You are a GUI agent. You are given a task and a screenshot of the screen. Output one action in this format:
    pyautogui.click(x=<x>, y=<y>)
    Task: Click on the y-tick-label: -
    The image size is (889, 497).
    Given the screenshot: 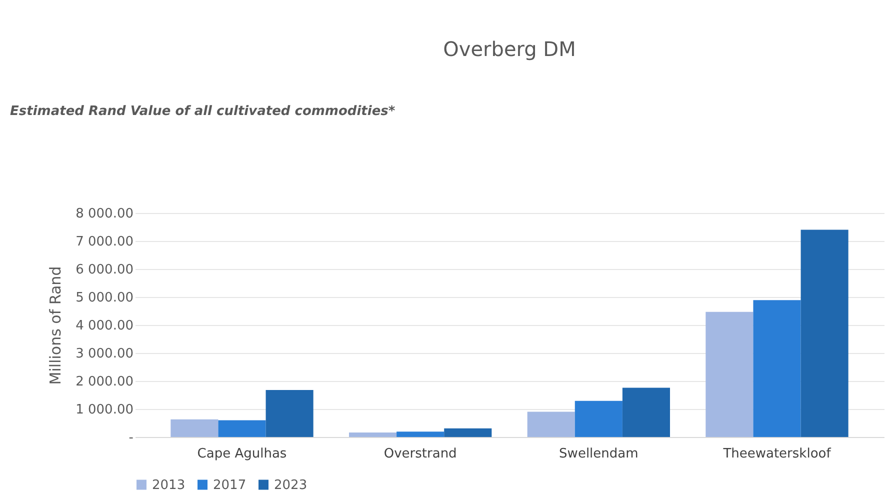 What is the action you would take?
    pyautogui.click(x=131, y=438)
    